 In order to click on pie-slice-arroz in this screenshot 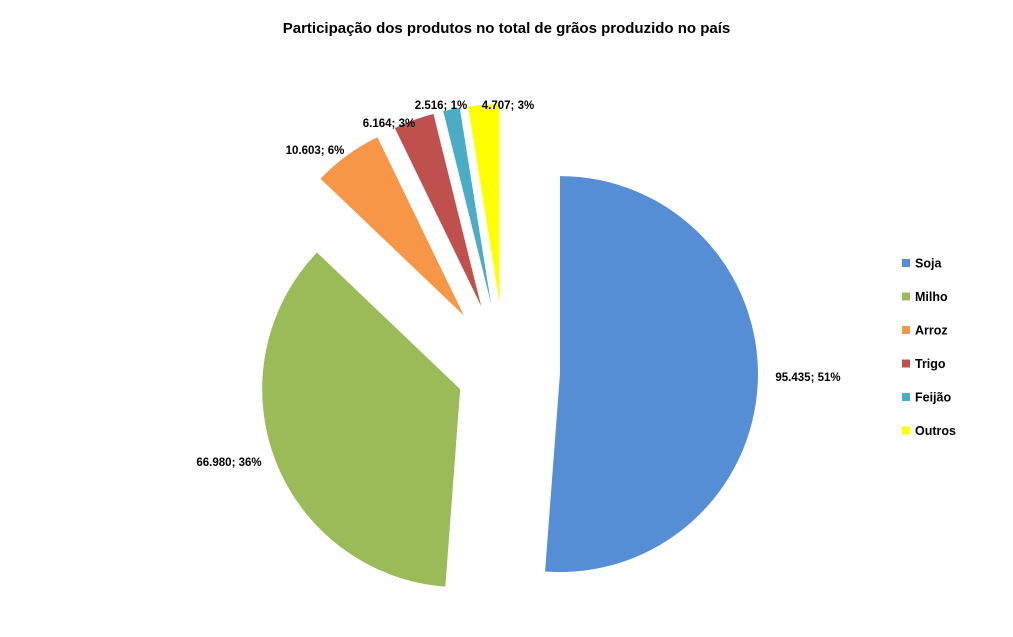, I will do `click(392, 226)`.